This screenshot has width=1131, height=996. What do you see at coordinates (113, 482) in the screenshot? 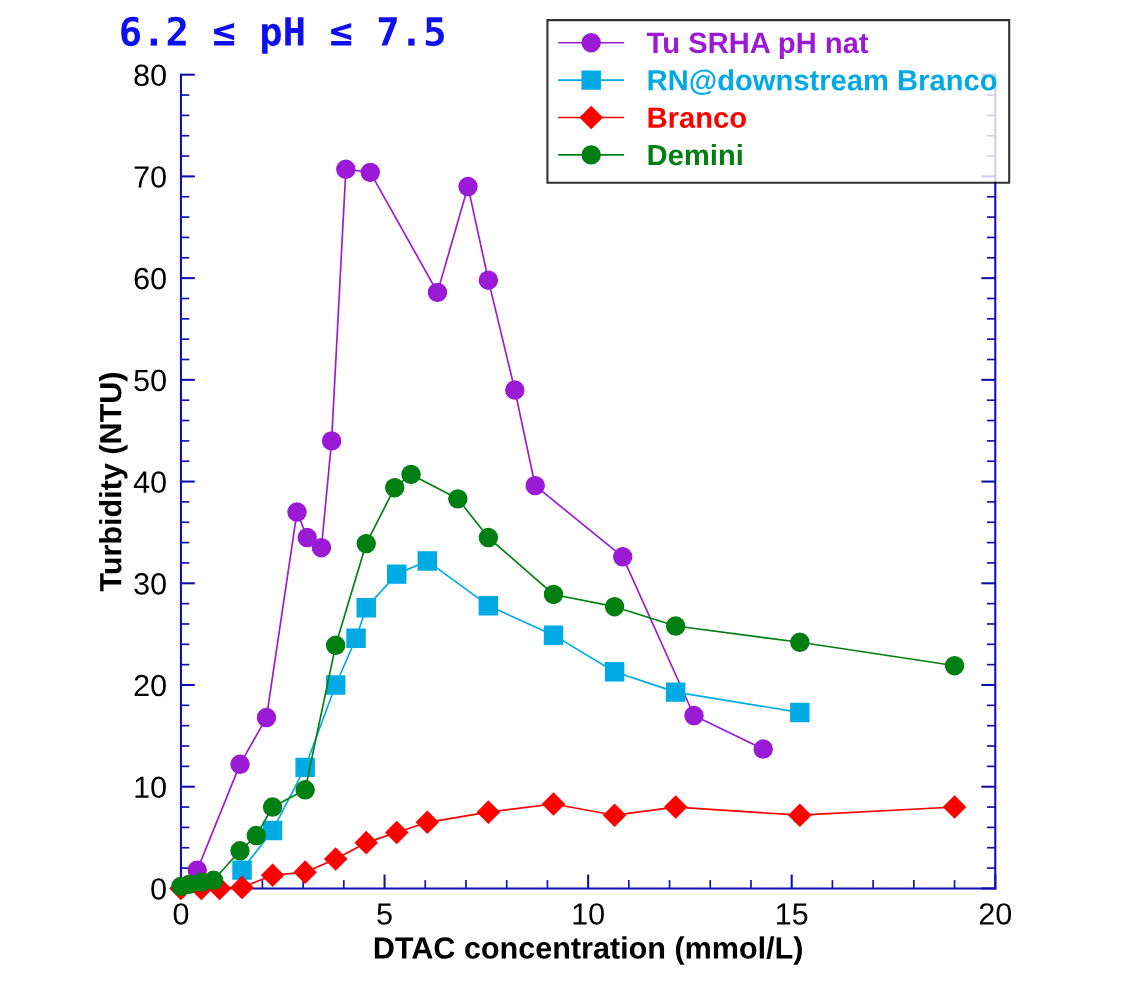
I see `y-axis-title: Turbidity (NTU)` at bounding box center [113, 482].